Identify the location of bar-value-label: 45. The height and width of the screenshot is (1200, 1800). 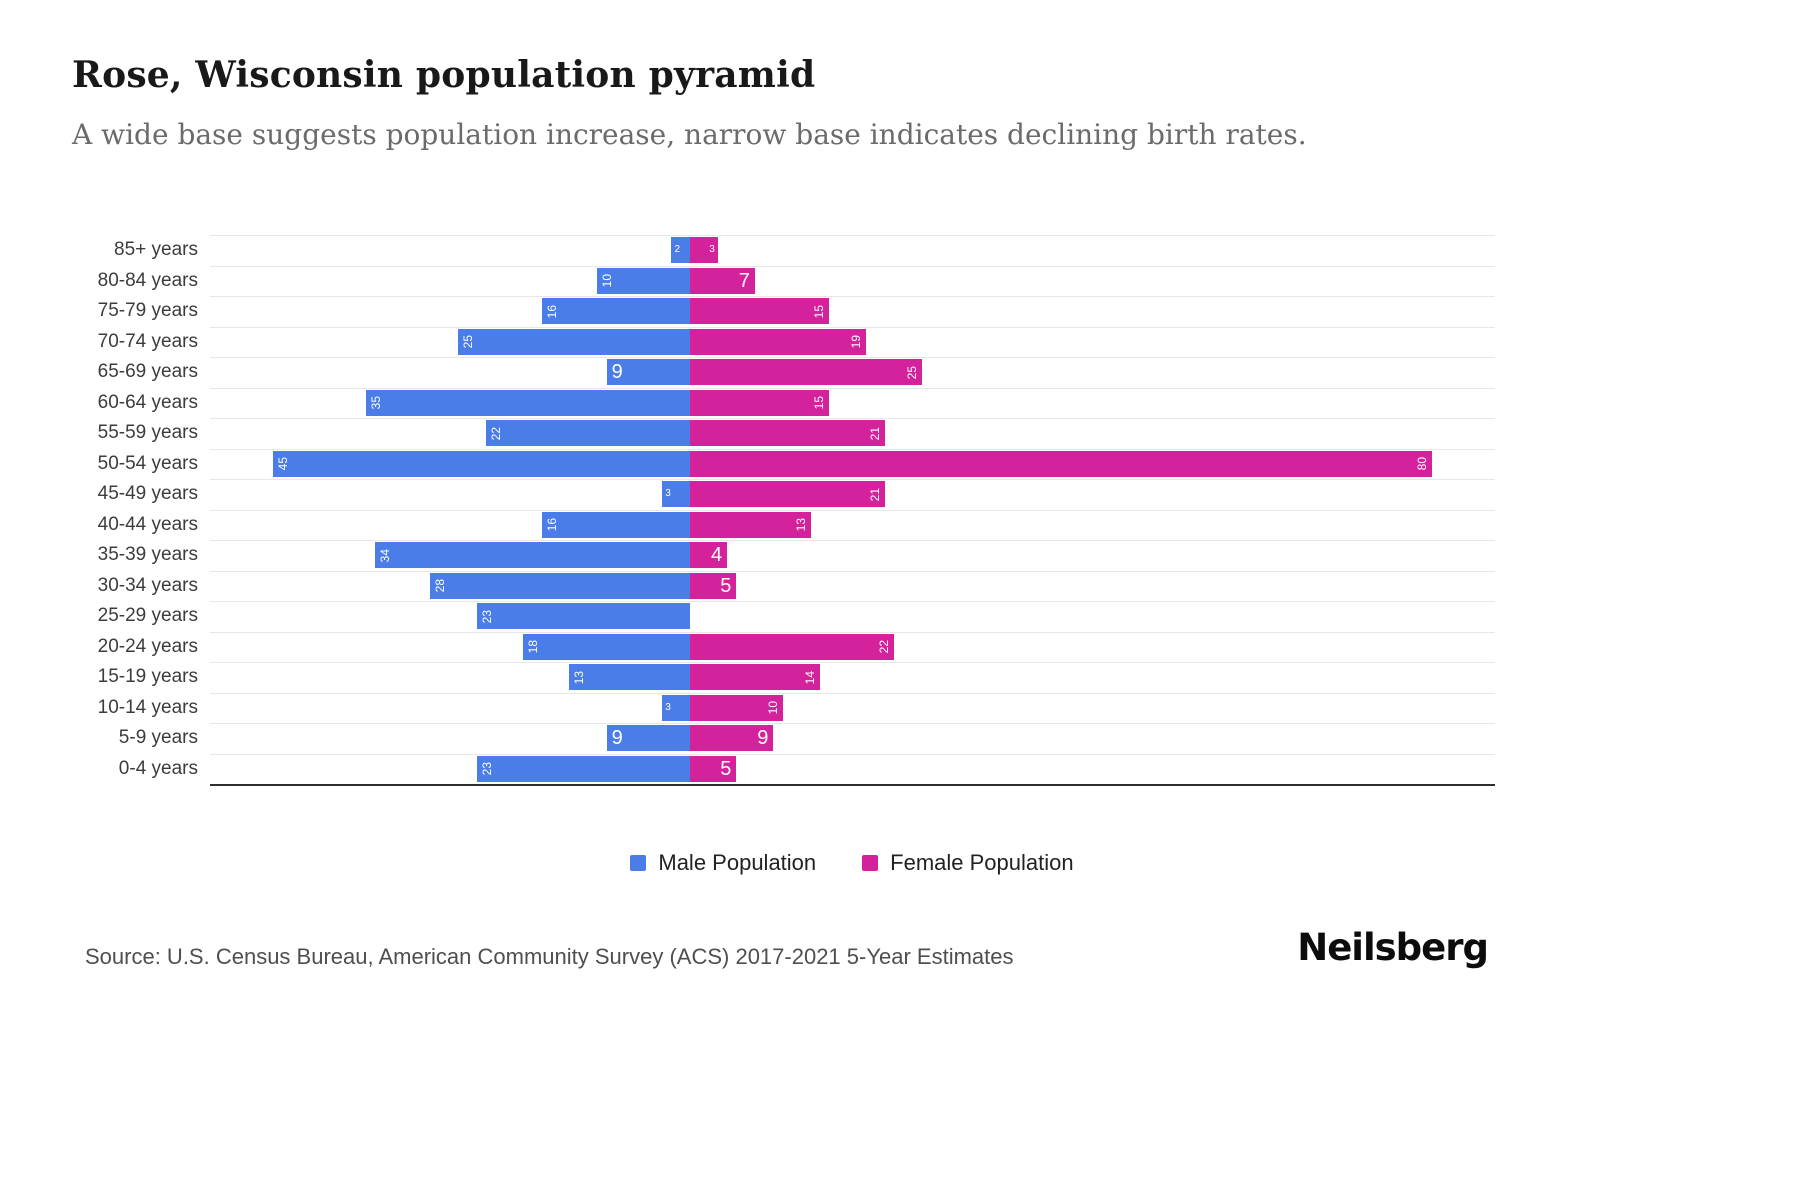
(282, 464).